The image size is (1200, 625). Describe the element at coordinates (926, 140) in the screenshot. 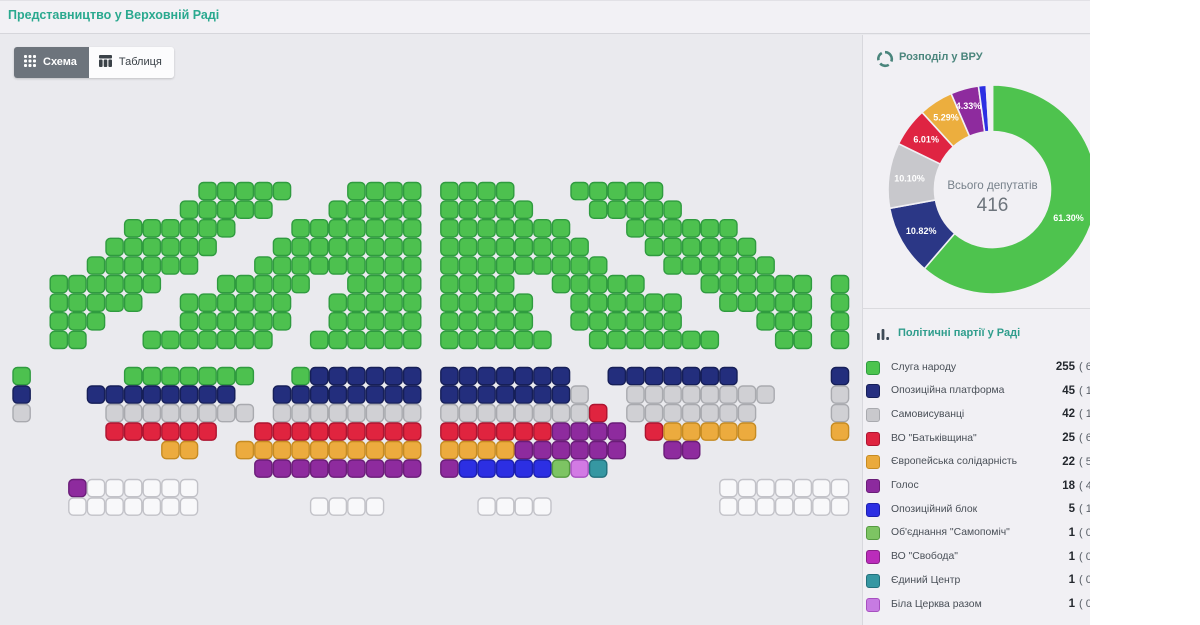

I see `svg-text: 6.01%` at that location.